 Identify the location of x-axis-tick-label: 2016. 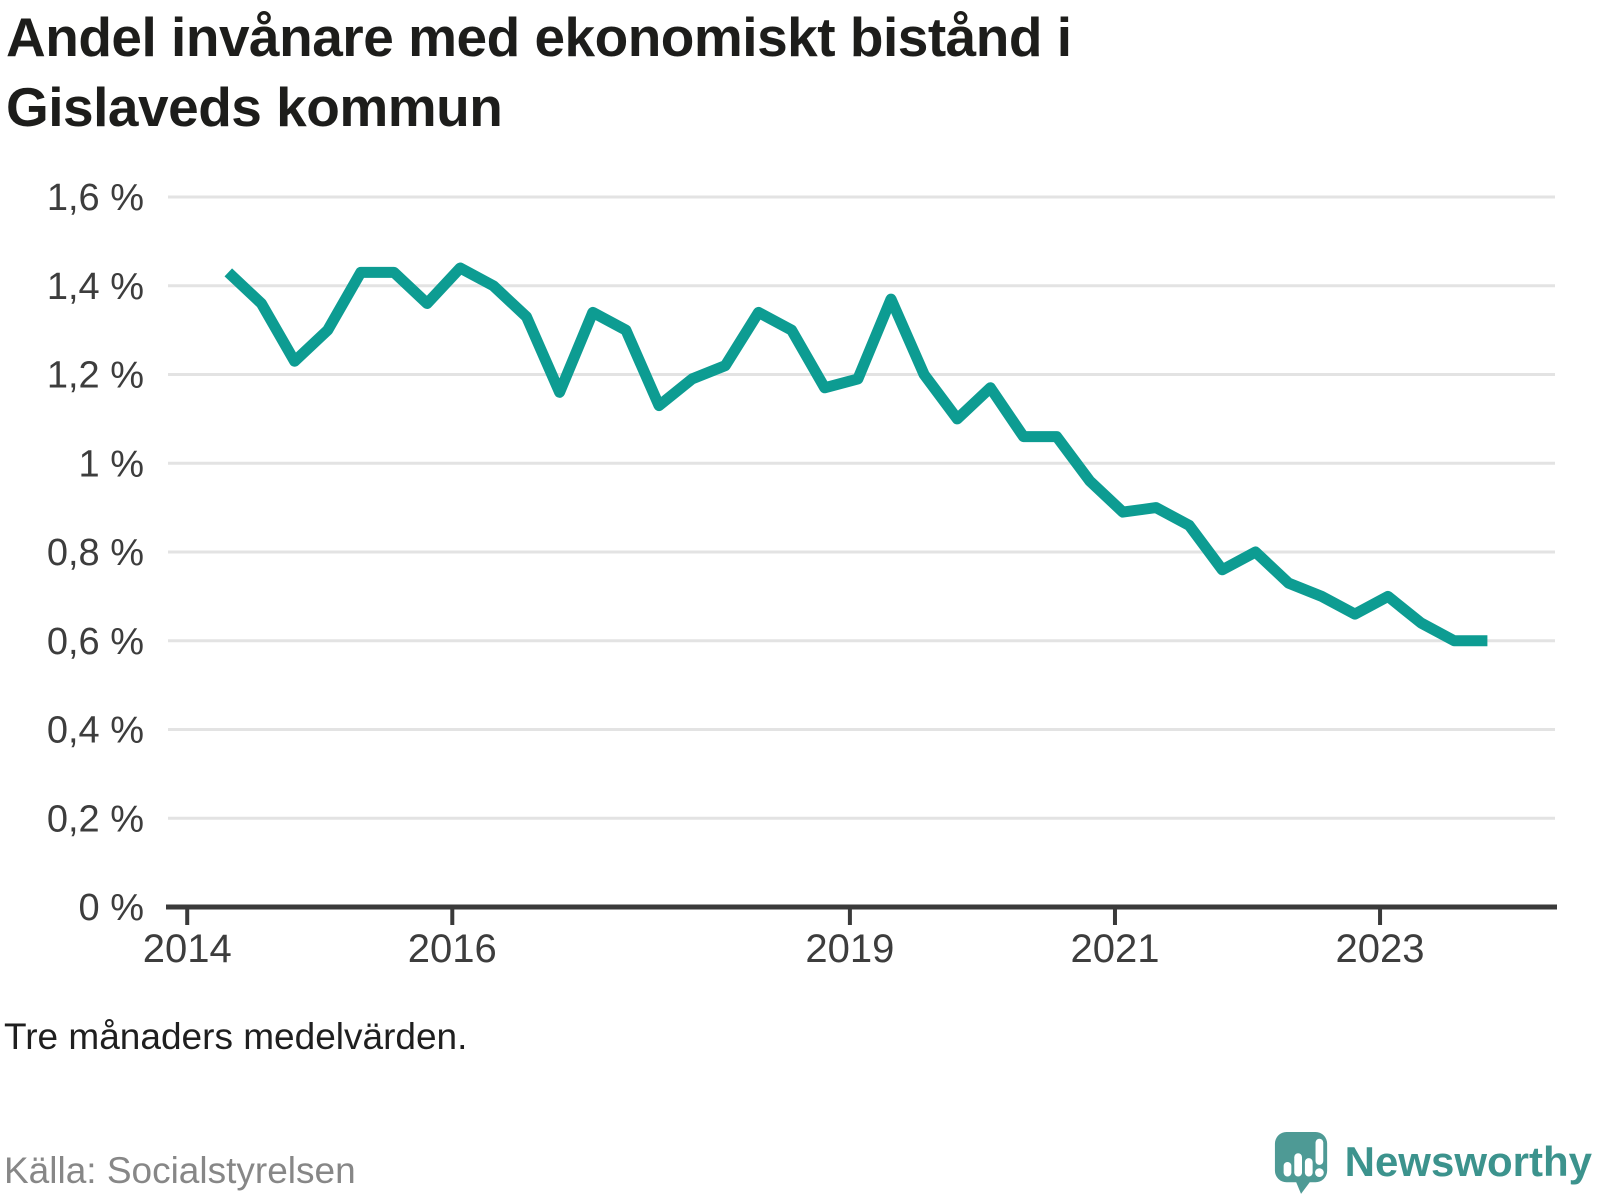
(452, 949).